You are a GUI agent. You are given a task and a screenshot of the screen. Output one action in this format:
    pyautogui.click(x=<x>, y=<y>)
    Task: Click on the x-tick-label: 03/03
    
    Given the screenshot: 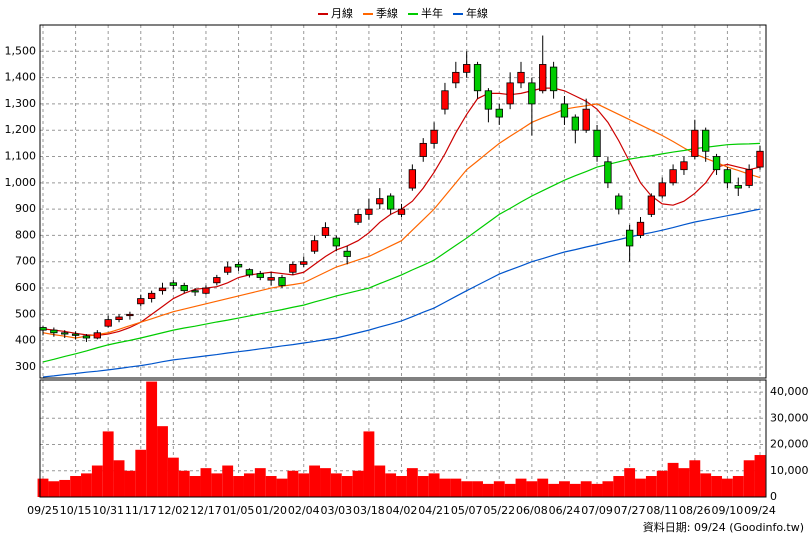 What is the action you would take?
    pyautogui.click(x=336, y=510)
    